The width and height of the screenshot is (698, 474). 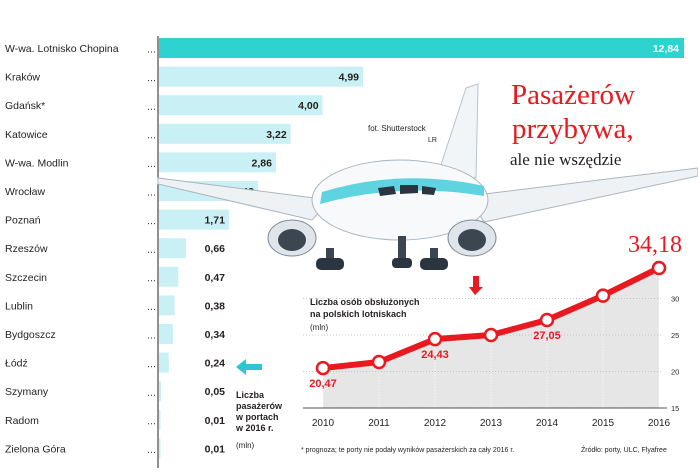 I want to click on bar-value-label: 0,66, so click(x=215, y=249).